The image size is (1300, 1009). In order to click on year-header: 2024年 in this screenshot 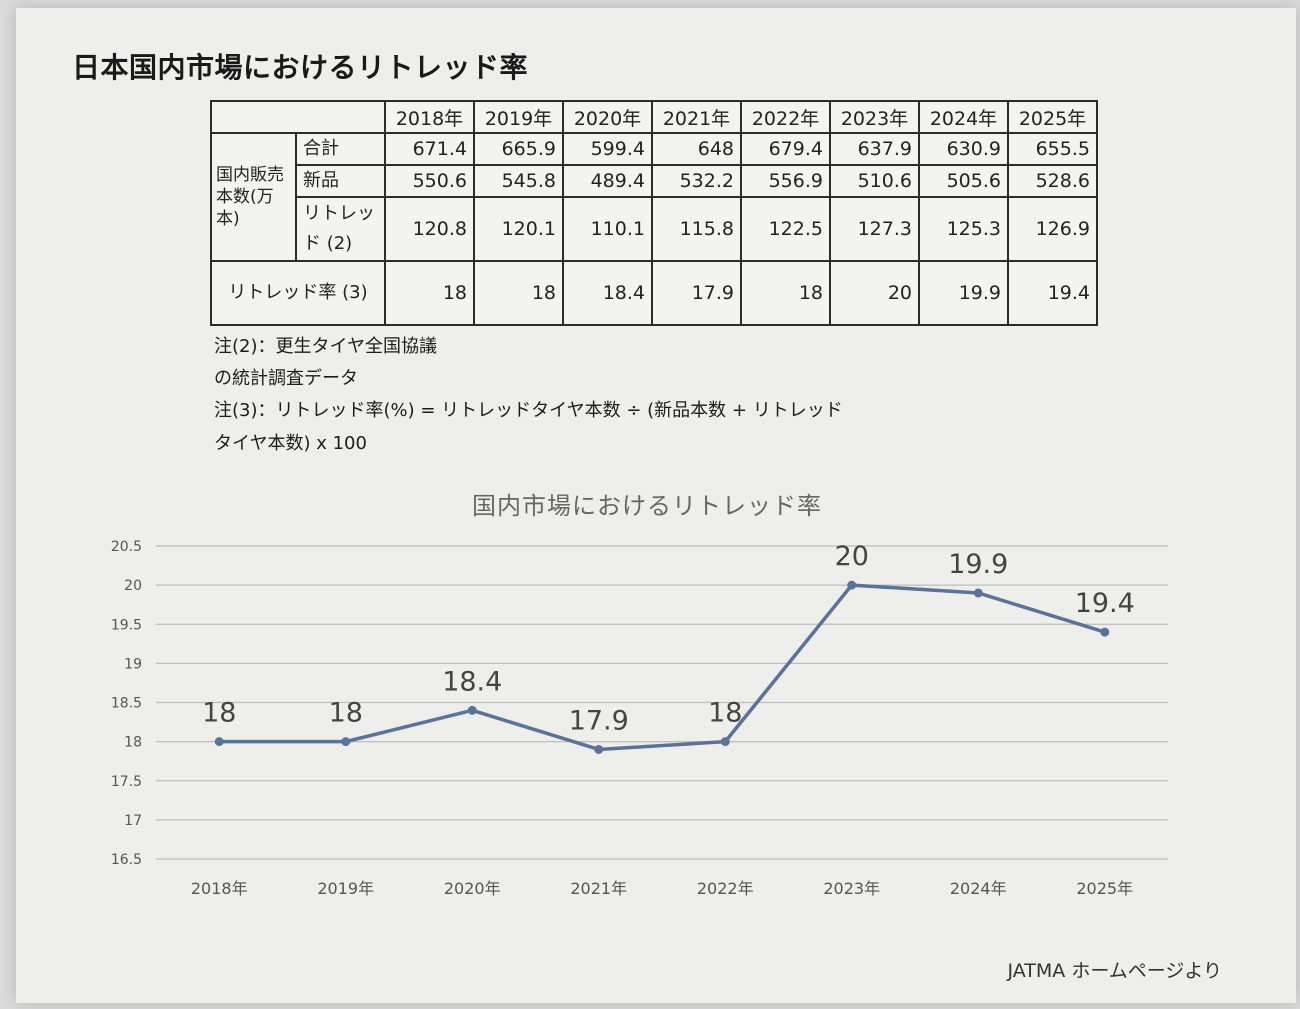, I will do `click(963, 117)`.